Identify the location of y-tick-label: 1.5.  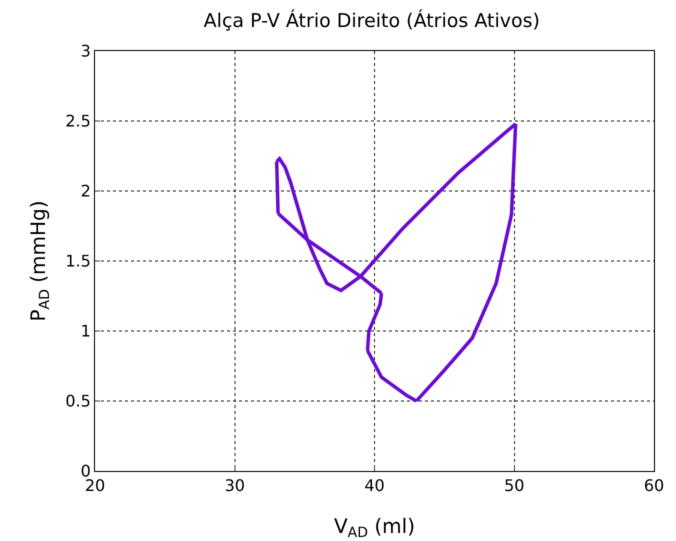
(78, 261).